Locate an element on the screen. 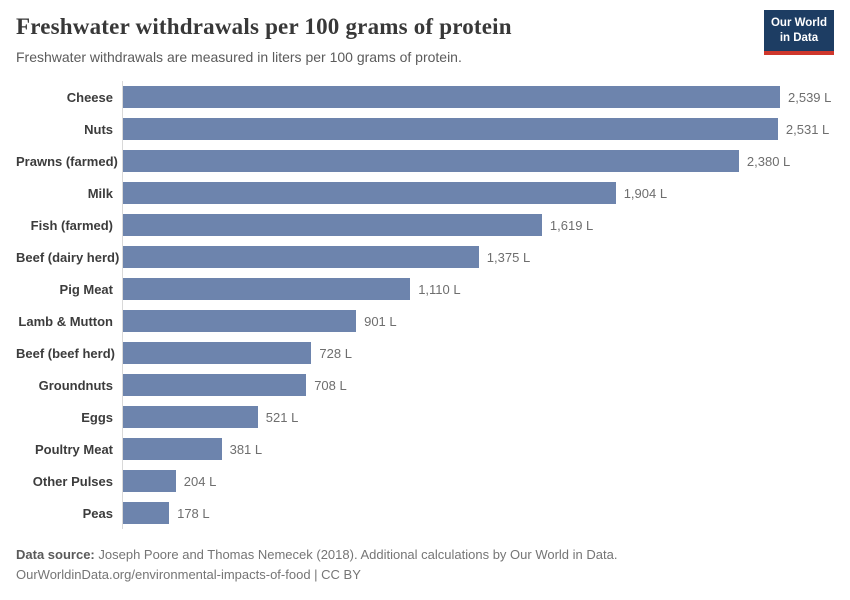  category-label-cheese: Cheese is located at coordinates (89, 97).